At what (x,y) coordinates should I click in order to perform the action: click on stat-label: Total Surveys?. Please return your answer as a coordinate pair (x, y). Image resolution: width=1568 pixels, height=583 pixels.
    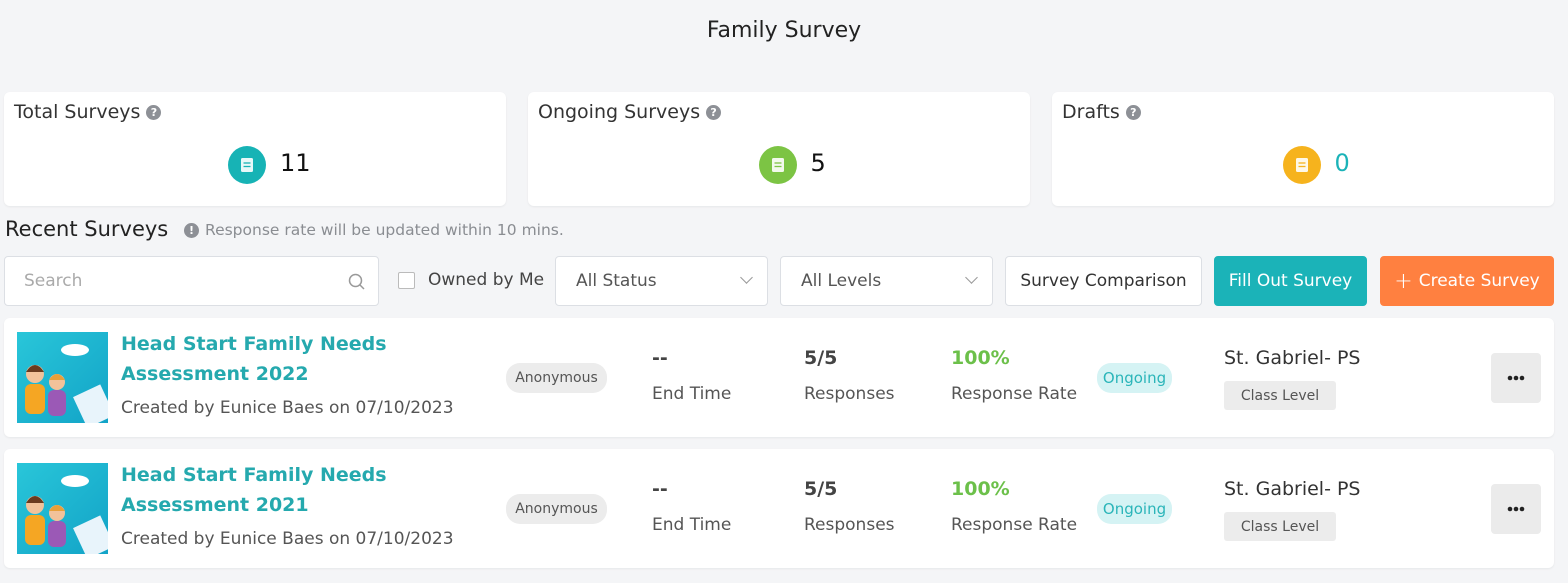
    Looking at the image, I should click on (88, 112).